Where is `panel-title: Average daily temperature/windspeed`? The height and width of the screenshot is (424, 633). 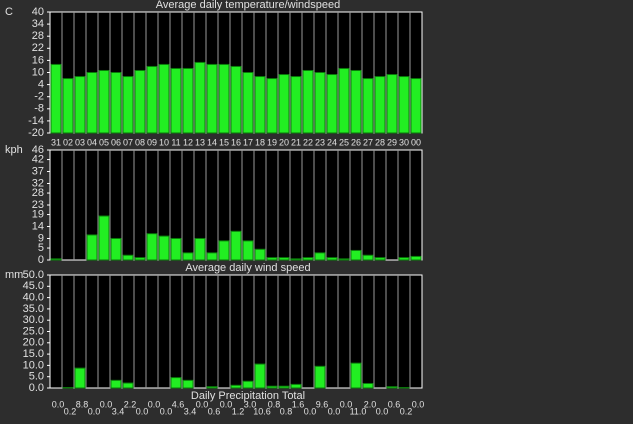 panel-title: Average daily temperature/windspeed is located at coordinates (248, 5).